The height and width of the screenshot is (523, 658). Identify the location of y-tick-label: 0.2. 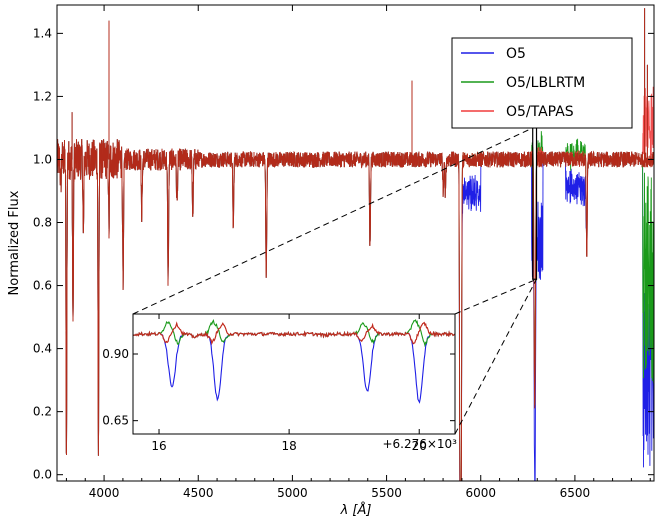
(42, 412).